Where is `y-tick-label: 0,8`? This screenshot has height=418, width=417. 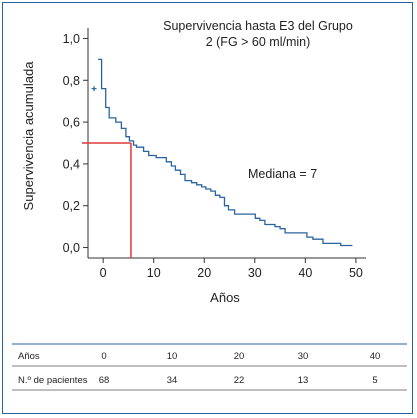 y-tick-label: 0,8 is located at coordinates (71, 81).